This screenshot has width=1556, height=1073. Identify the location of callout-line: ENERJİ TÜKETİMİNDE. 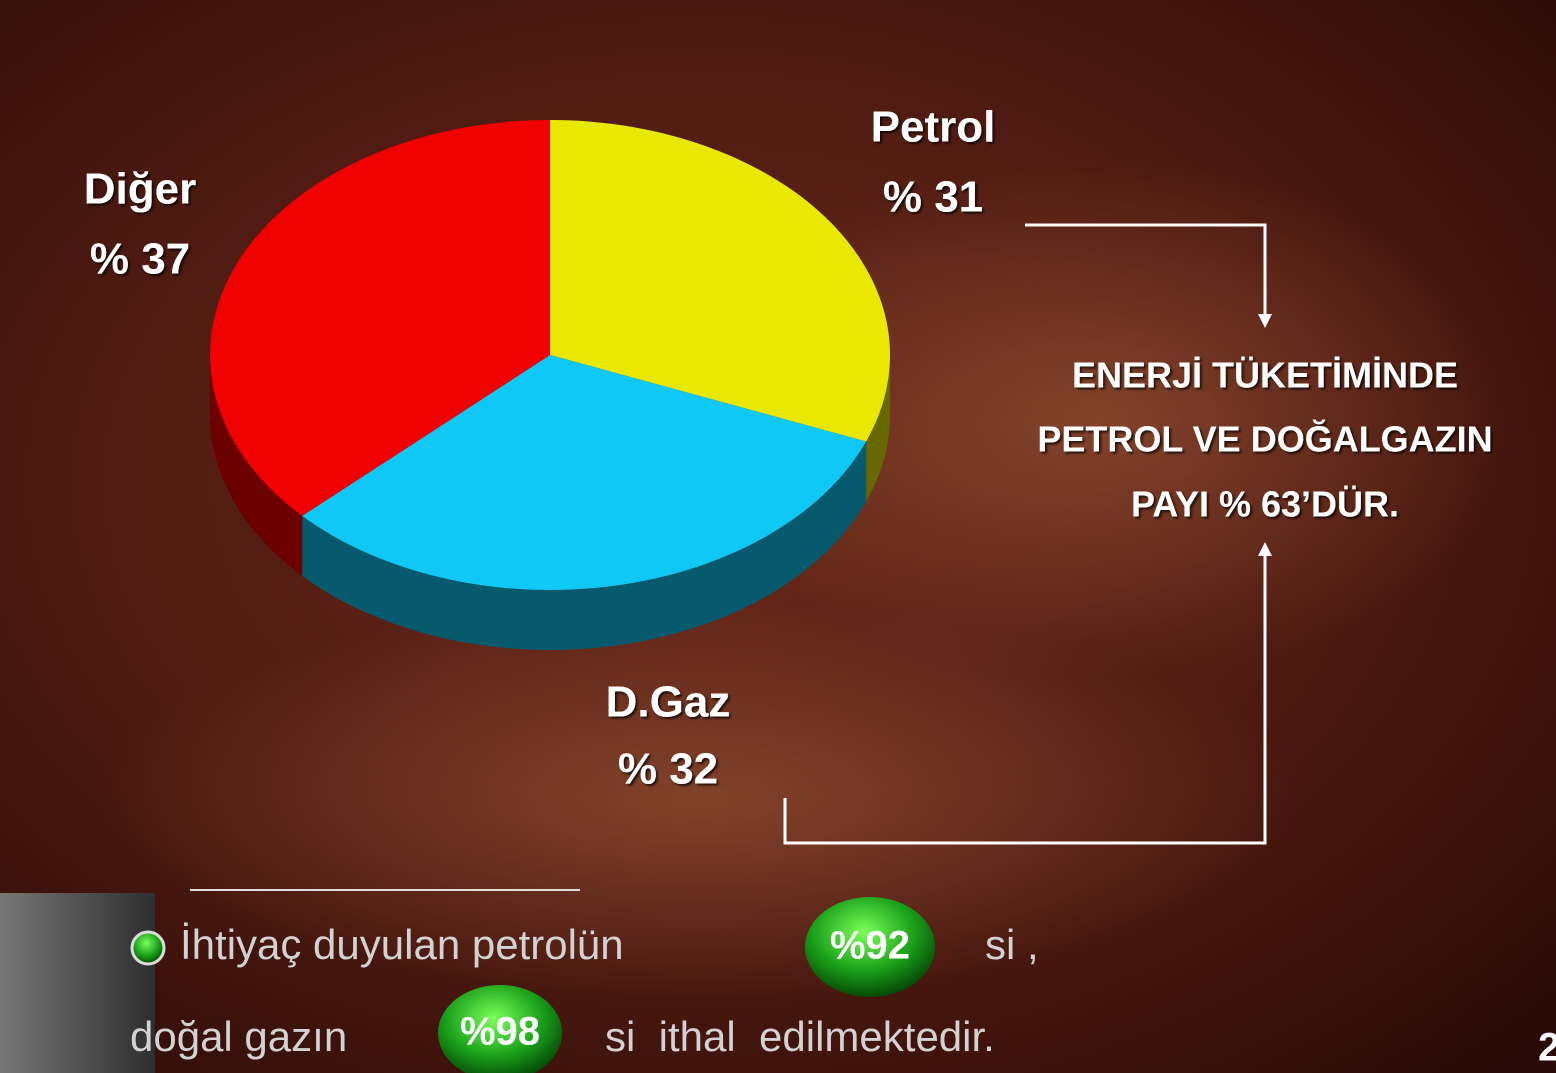
(1265, 375).